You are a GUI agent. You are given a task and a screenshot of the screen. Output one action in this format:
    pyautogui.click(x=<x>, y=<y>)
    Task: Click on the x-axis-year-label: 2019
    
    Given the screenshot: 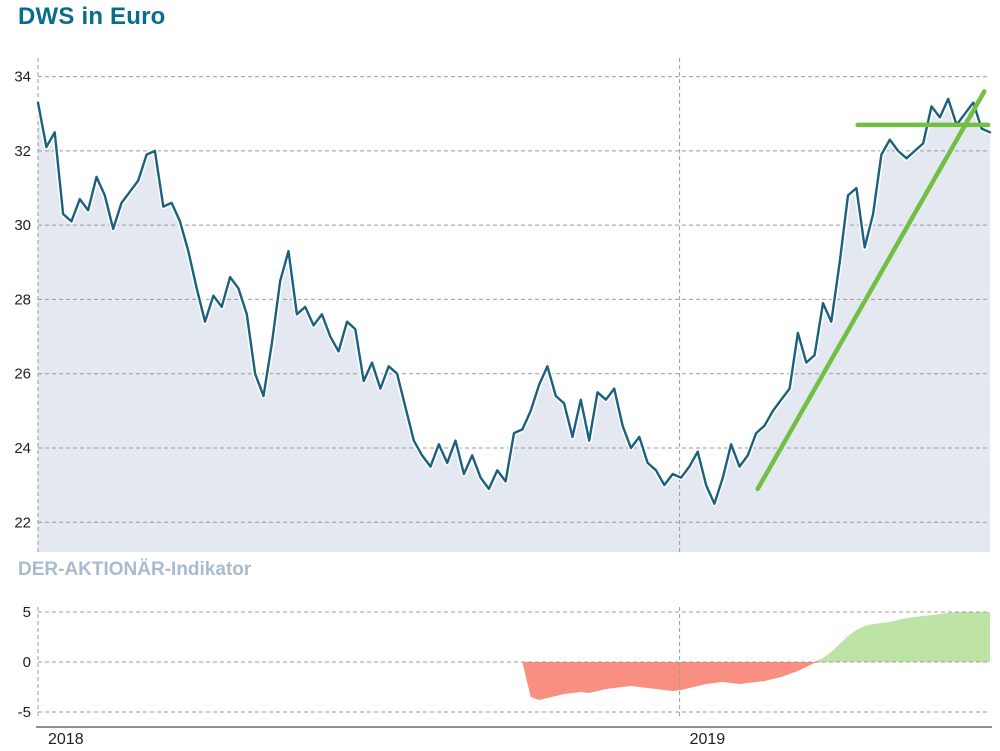 What is the action you would take?
    pyautogui.click(x=707, y=739)
    